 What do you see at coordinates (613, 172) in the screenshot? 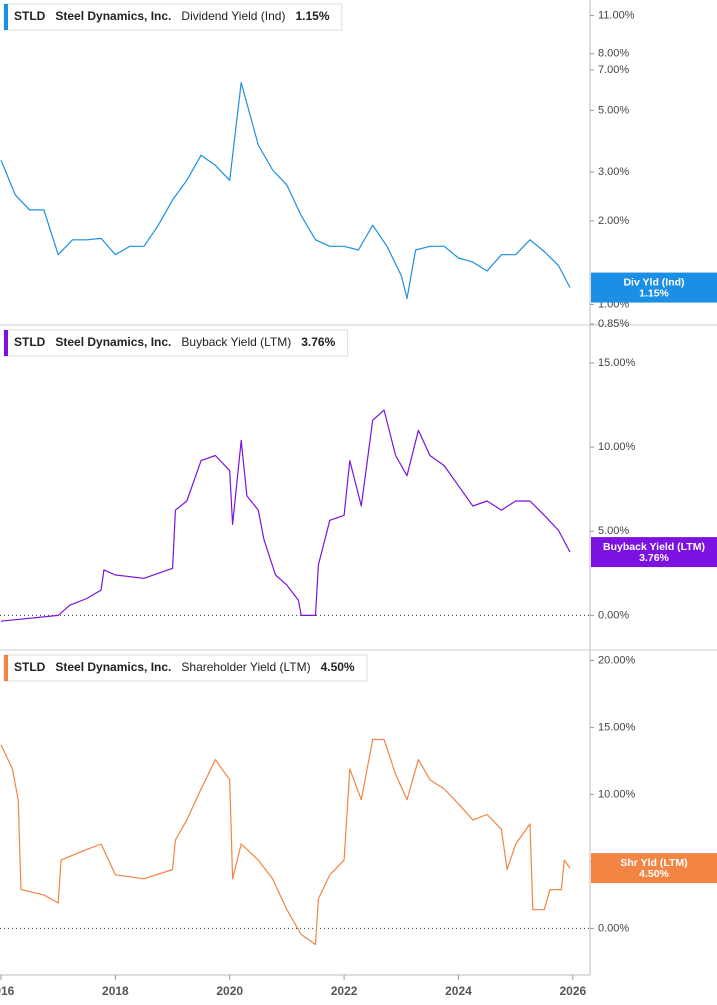
I see `y-tick-label: 3.00%` at bounding box center [613, 172].